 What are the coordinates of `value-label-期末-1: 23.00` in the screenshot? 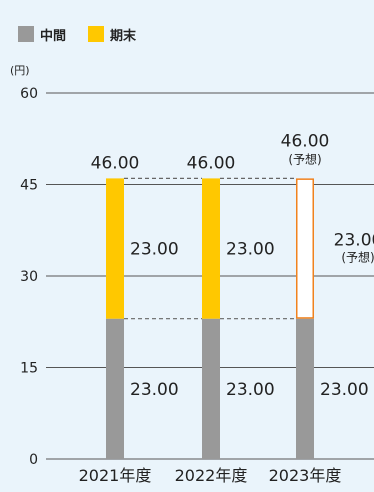 It's located at (250, 250).